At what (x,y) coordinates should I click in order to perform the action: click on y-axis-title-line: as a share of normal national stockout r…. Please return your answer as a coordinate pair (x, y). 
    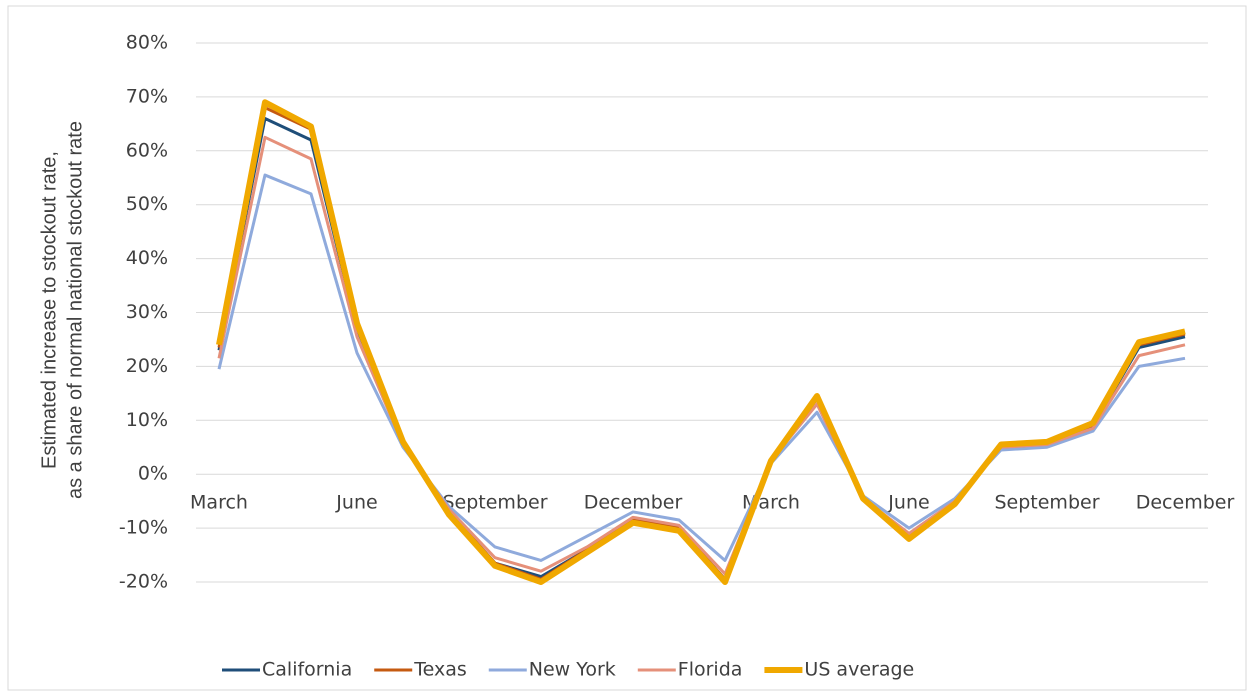
    Looking at the image, I should click on (75, 310).